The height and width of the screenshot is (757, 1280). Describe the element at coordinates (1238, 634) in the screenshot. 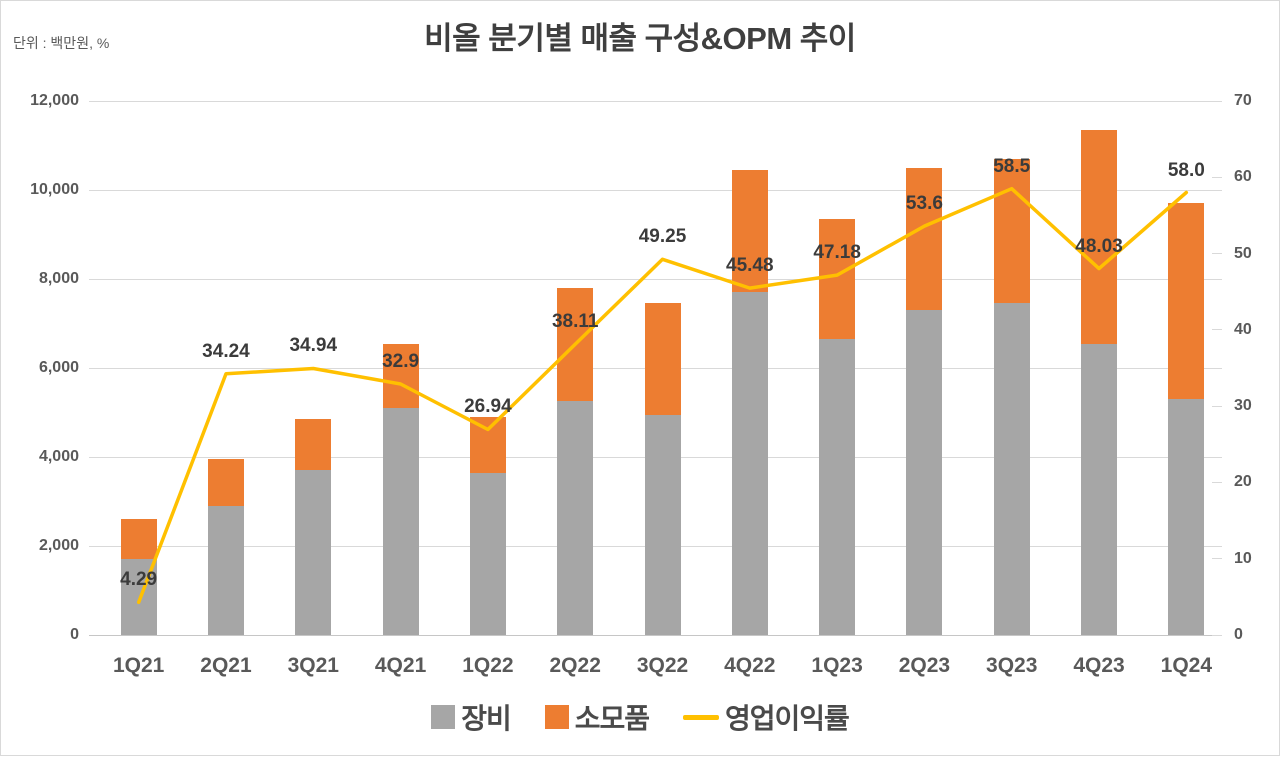

I see `right-axis-tick-0: 0` at that location.